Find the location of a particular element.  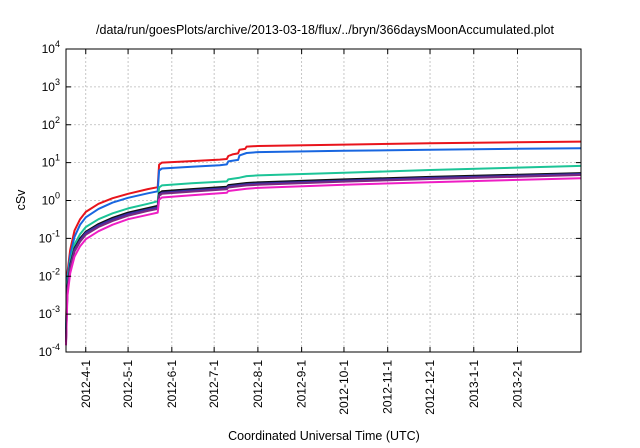

y-axis-label: cSv is located at coordinates (21, 200).